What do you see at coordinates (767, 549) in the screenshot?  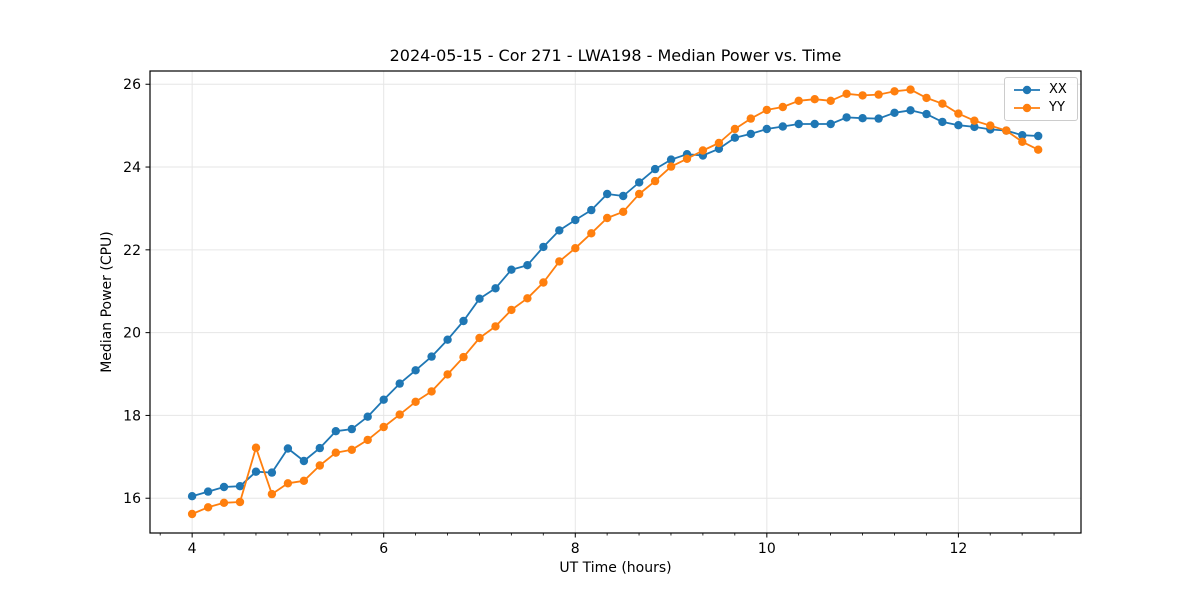 I see `x-tick-label: 10` at bounding box center [767, 549].